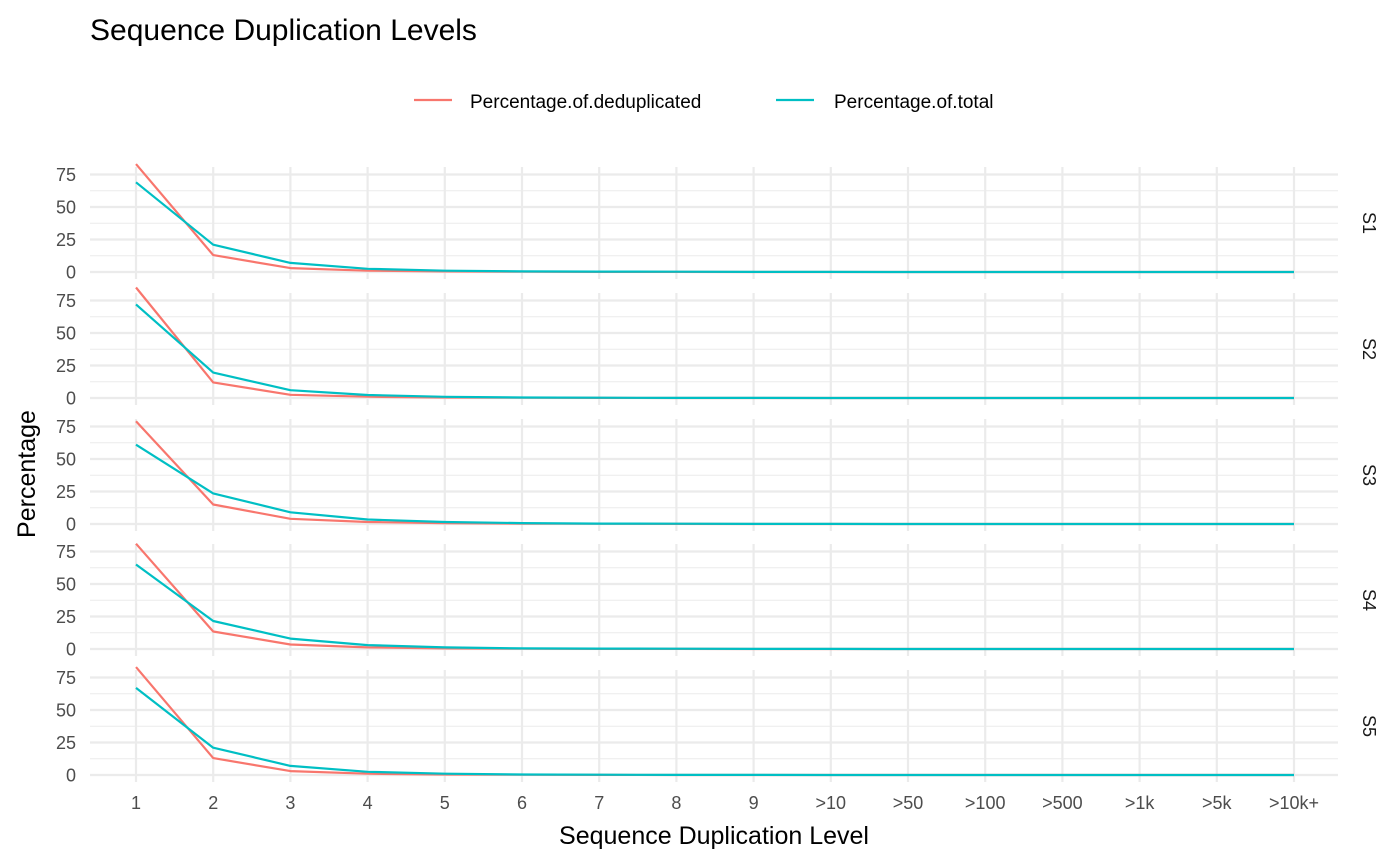  Describe the element at coordinates (1140, 803) in the screenshot. I see `x-tick-label: >1k` at that location.